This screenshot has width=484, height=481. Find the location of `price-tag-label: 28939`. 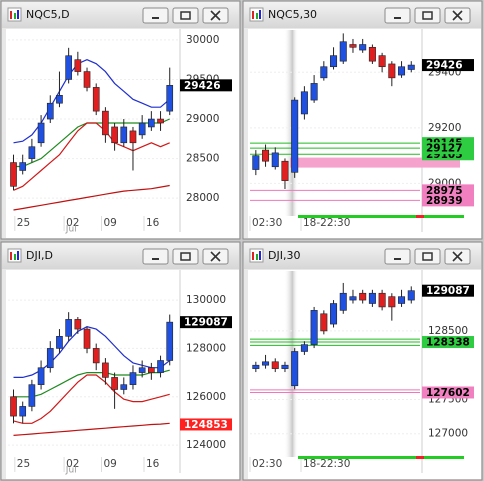

price-tag-label: 28939 is located at coordinates (444, 201).